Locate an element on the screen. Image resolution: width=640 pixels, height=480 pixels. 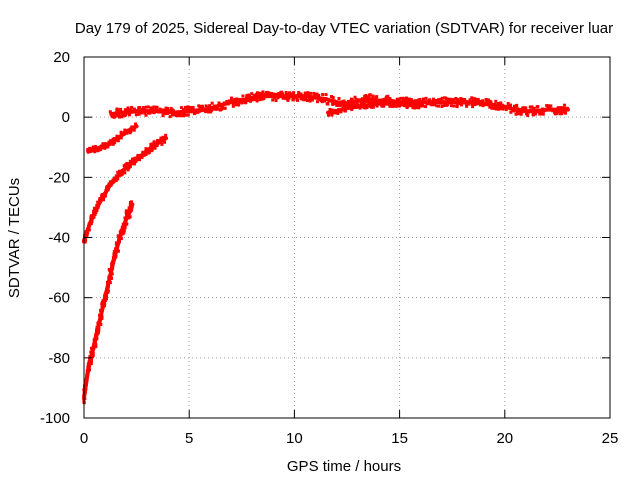
y-tick-label: -20 is located at coordinates (59, 177).